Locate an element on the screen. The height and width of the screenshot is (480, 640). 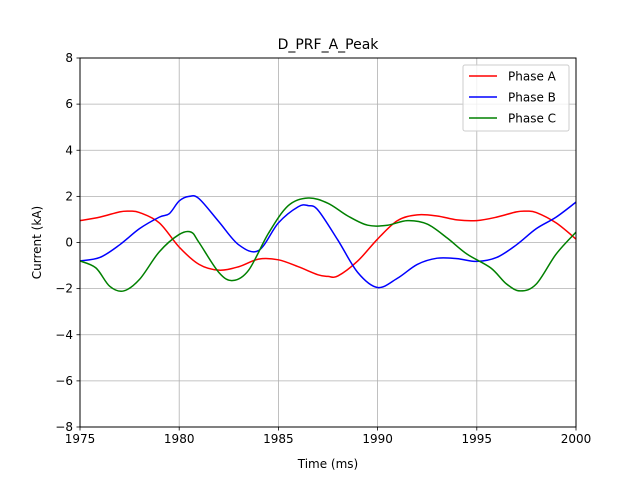
y-tick-label: 2 is located at coordinates (69, 196).